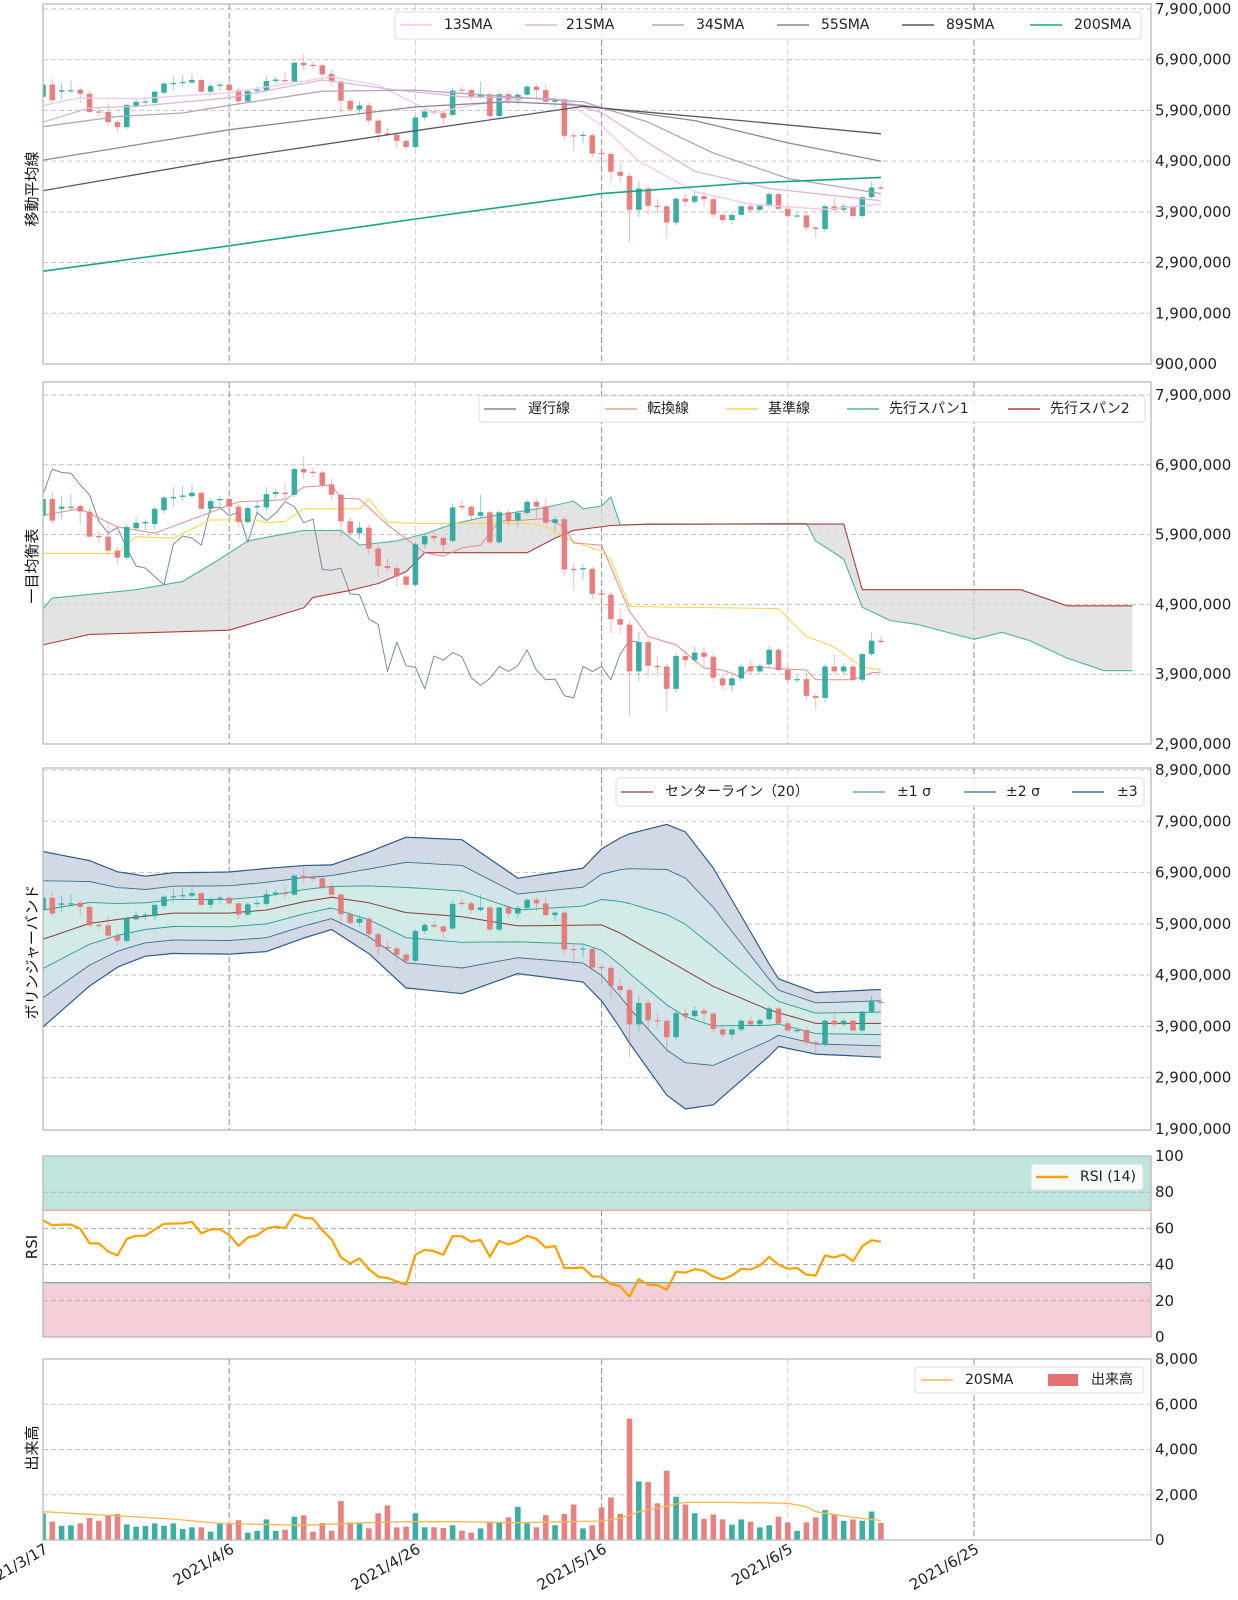  Describe the element at coordinates (588, 584) in the screenshot. I see `senkou-span-a-line` at that location.